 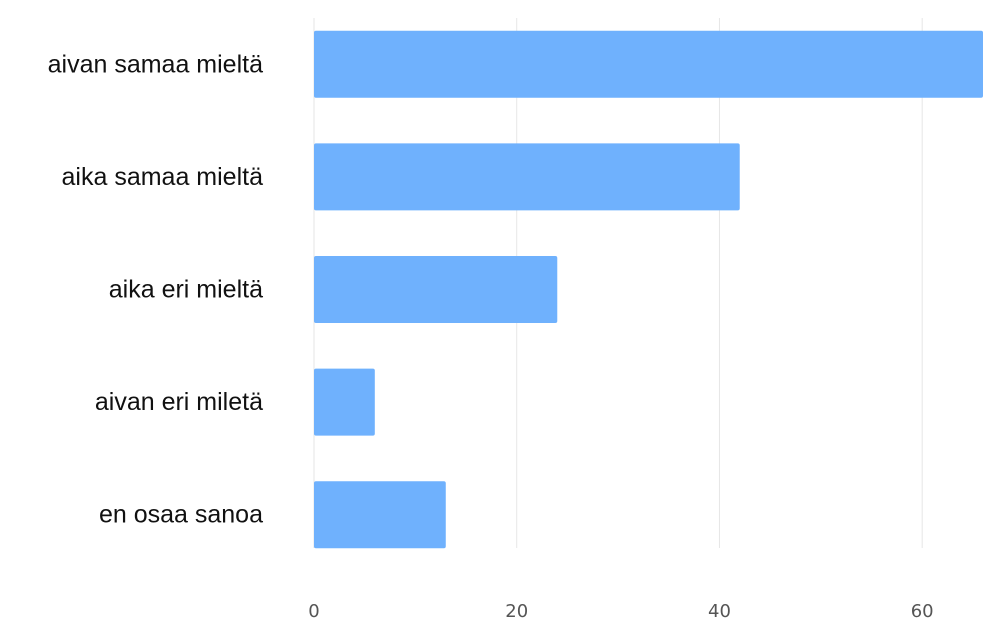 I want to click on category-label-3: aivan eri miletä, so click(x=179, y=402).